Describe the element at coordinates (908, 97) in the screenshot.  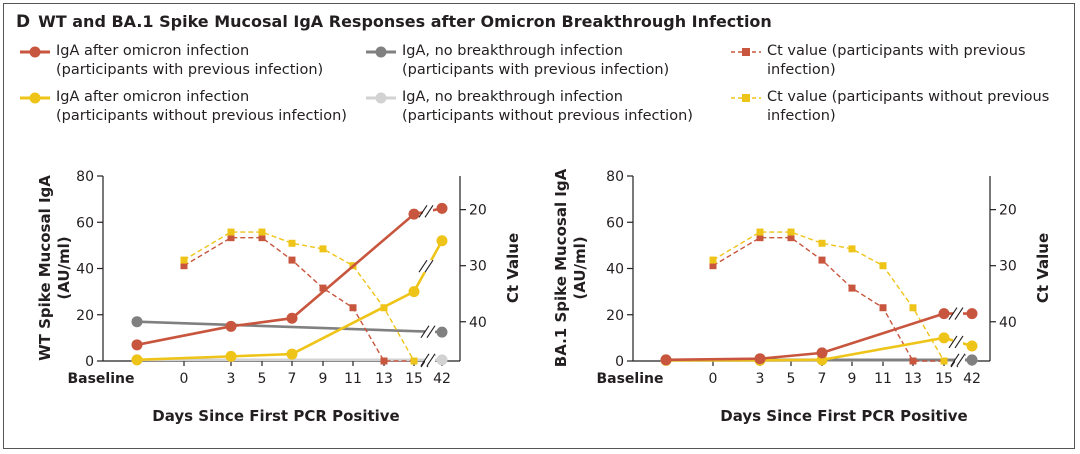
I see `legend-line1: Ct value (participants without previous` at that location.